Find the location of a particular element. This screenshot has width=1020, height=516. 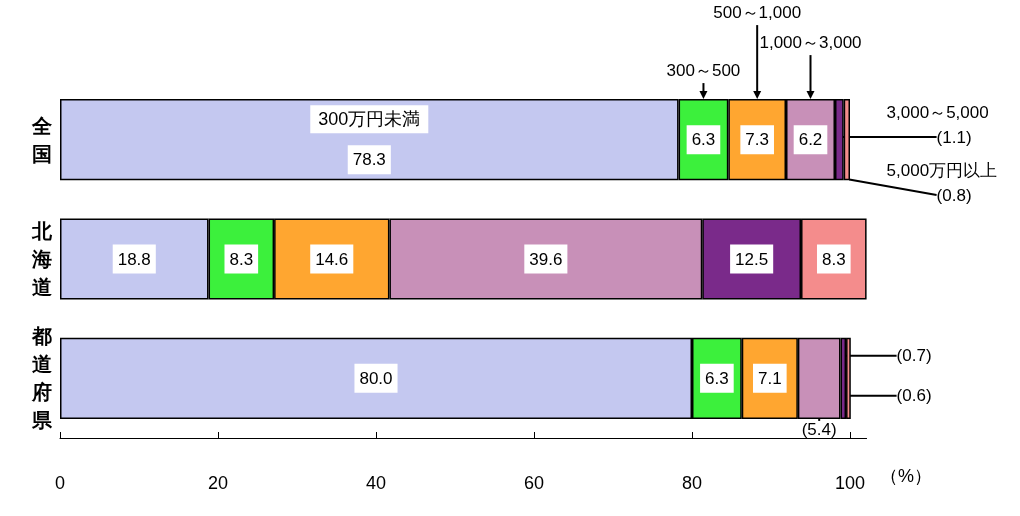

data-label: 12.5 is located at coordinates (752, 259).